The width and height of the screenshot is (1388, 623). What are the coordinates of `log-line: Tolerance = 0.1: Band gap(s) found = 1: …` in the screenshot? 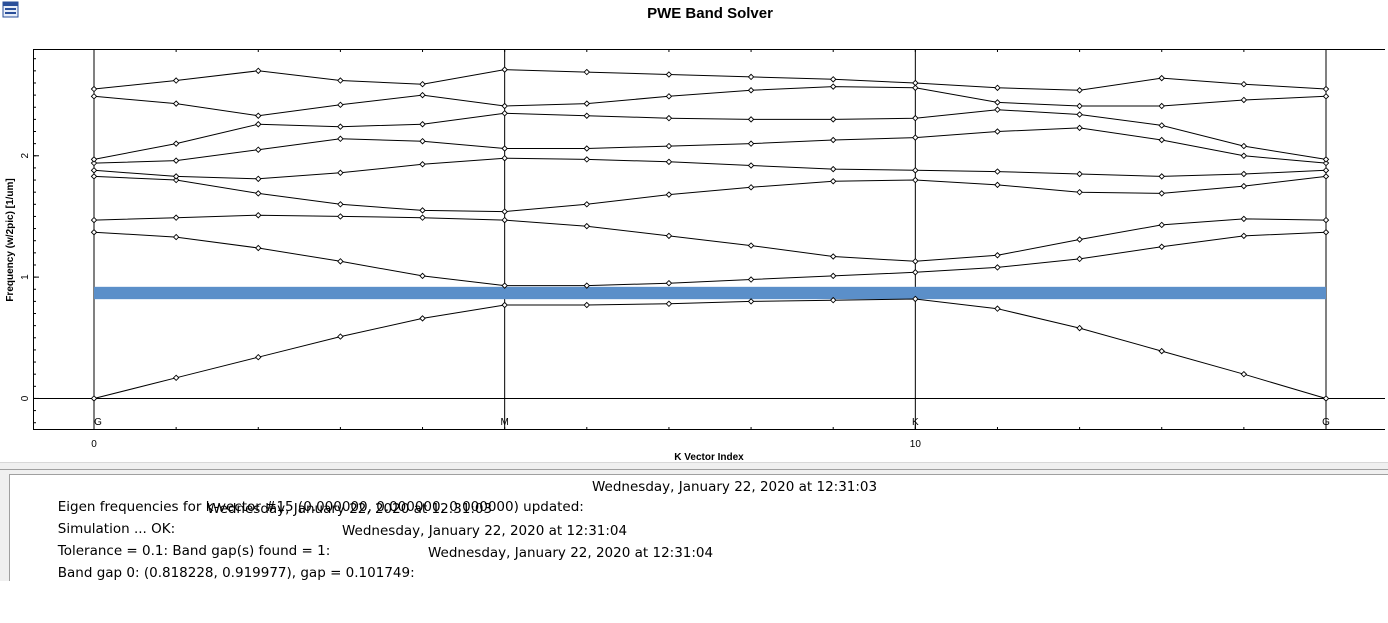 It's located at (329, 540).